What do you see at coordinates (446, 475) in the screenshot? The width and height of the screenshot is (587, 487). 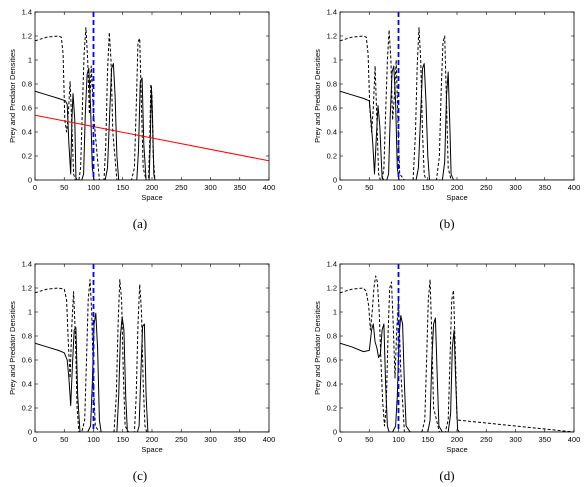 I see `panel-label: (d)` at bounding box center [446, 475].